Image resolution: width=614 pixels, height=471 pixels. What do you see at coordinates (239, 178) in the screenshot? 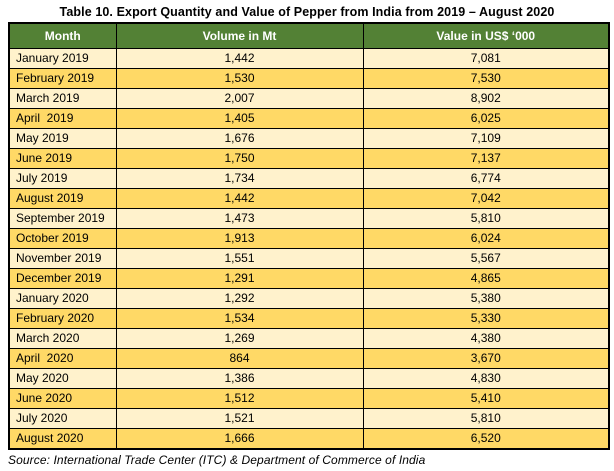
I see `volume-cell: 1,734` at bounding box center [239, 178].